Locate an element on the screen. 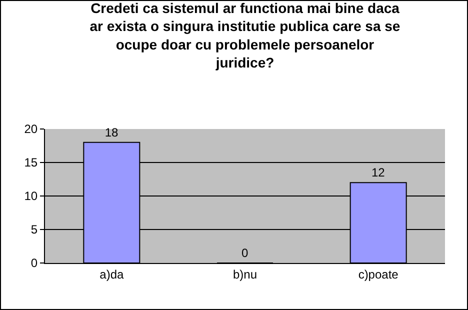  y-tick-label: 15 is located at coordinates (31, 163).